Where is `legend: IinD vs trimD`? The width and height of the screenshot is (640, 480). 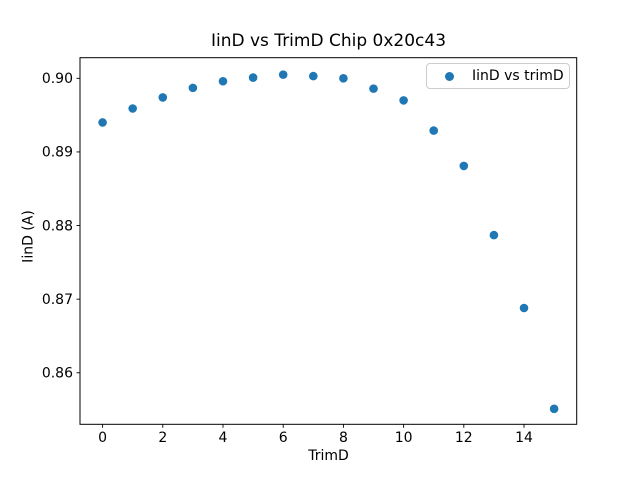 legend: IinD vs trimD is located at coordinates (498, 76).